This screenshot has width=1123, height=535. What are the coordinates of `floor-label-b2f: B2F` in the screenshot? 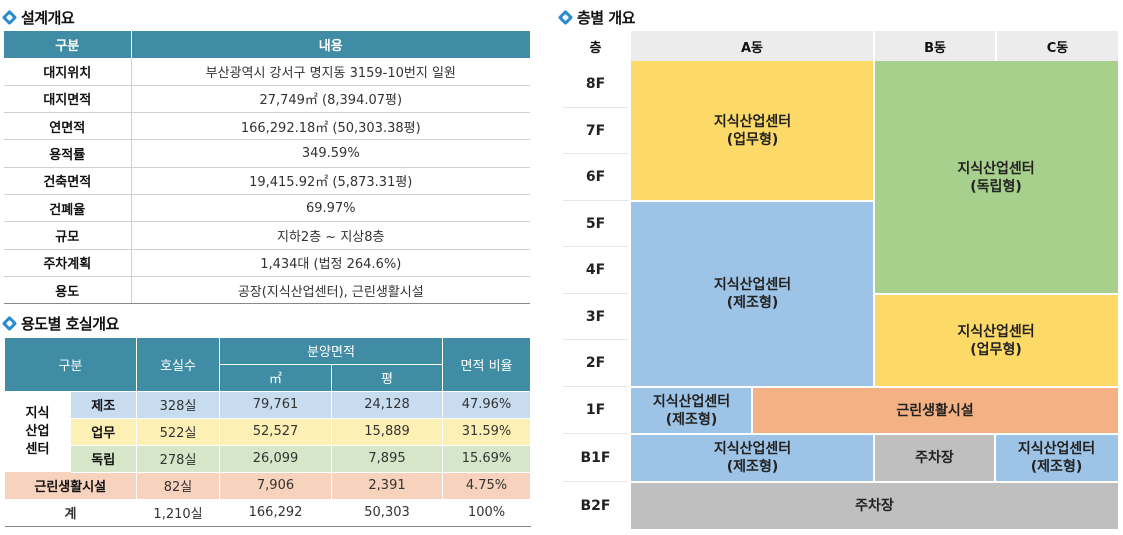 It's located at (595, 505).